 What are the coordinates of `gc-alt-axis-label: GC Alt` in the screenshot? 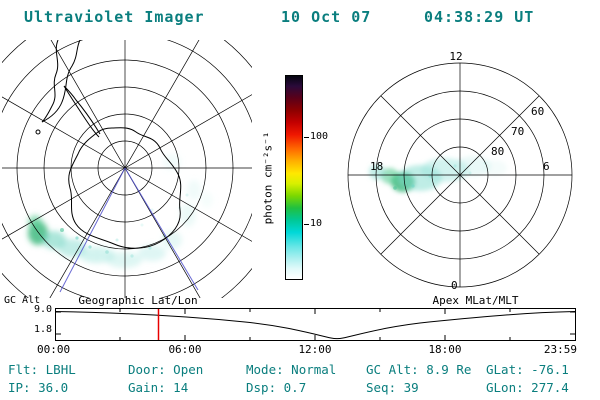 It's located at (22, 300).